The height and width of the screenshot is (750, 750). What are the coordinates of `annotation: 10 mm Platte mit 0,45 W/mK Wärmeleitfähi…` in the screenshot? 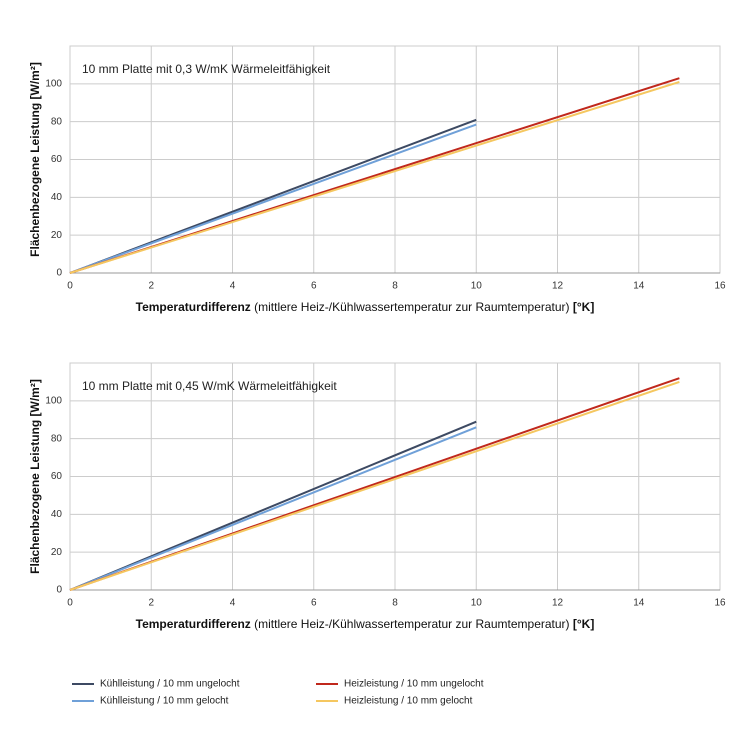 It's located at (209, 386).